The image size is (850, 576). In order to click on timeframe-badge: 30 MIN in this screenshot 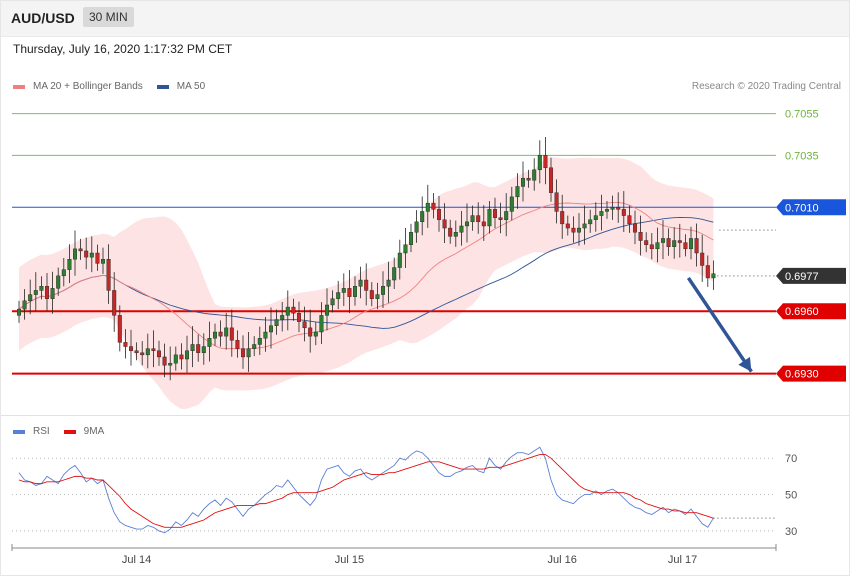, I will do `click(108, 17)`.